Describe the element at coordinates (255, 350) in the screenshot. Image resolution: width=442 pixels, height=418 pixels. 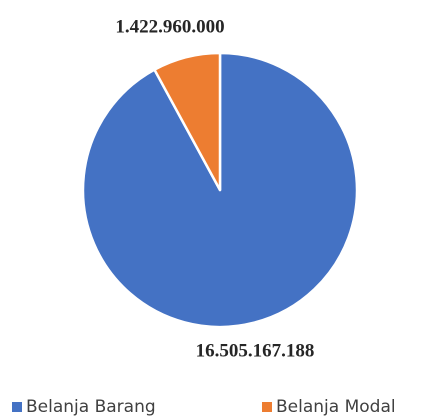
I see `data-label: 16.505.167.188` at that location.